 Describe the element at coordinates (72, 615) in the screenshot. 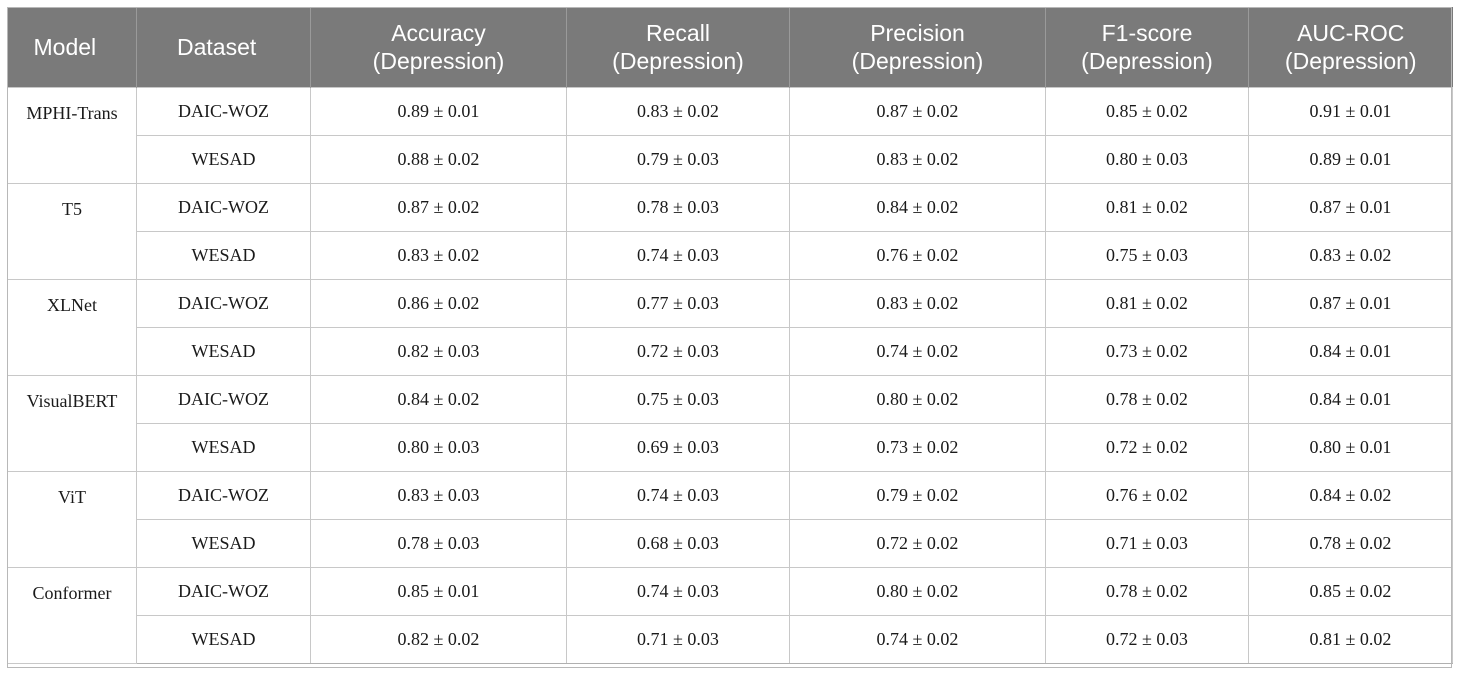

I see `model-cell: Conformer` at that location.